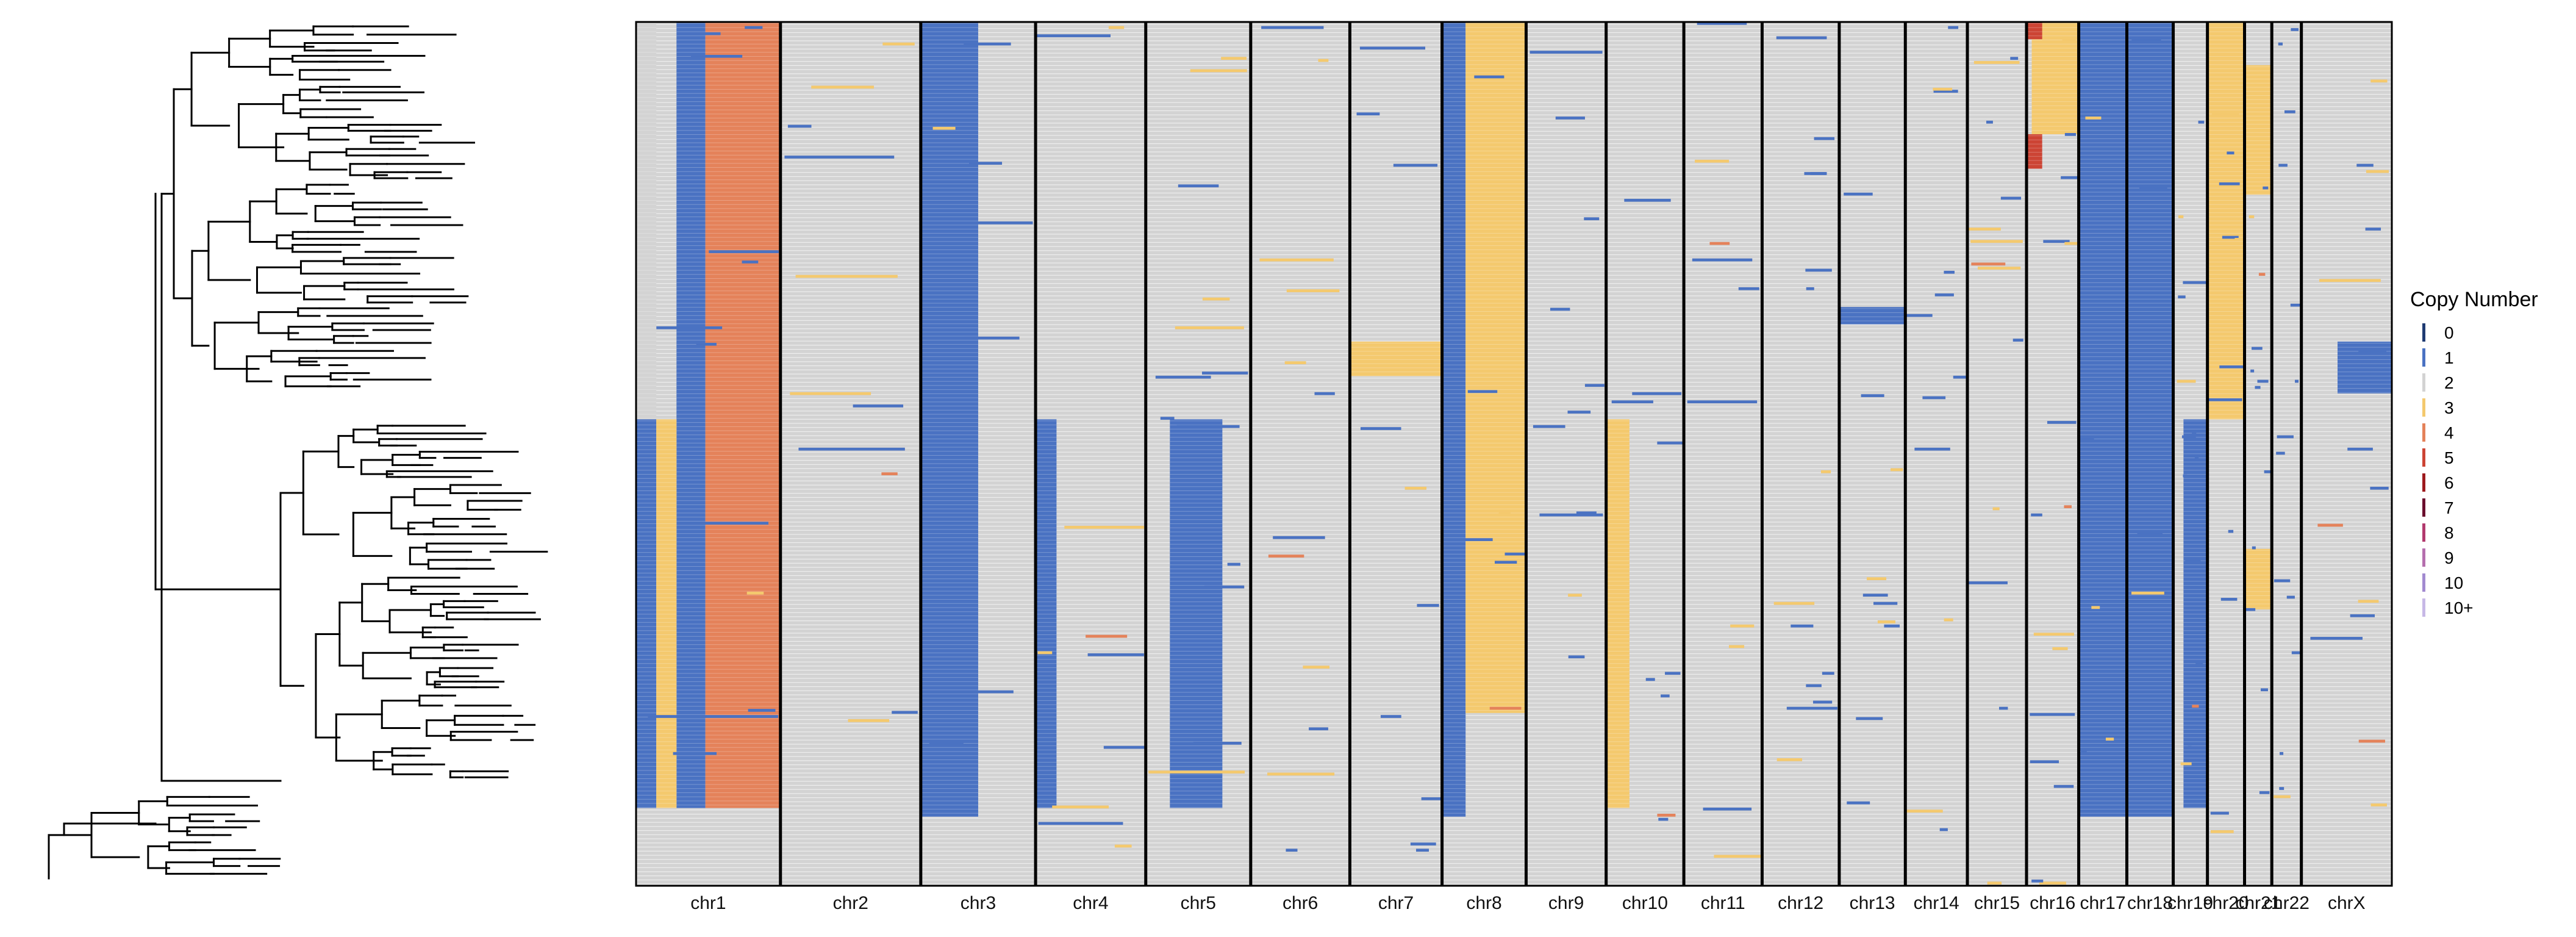 This screenshot has height=937, width=2576. I want to click on legend-label: 6, so click(2449, 482).